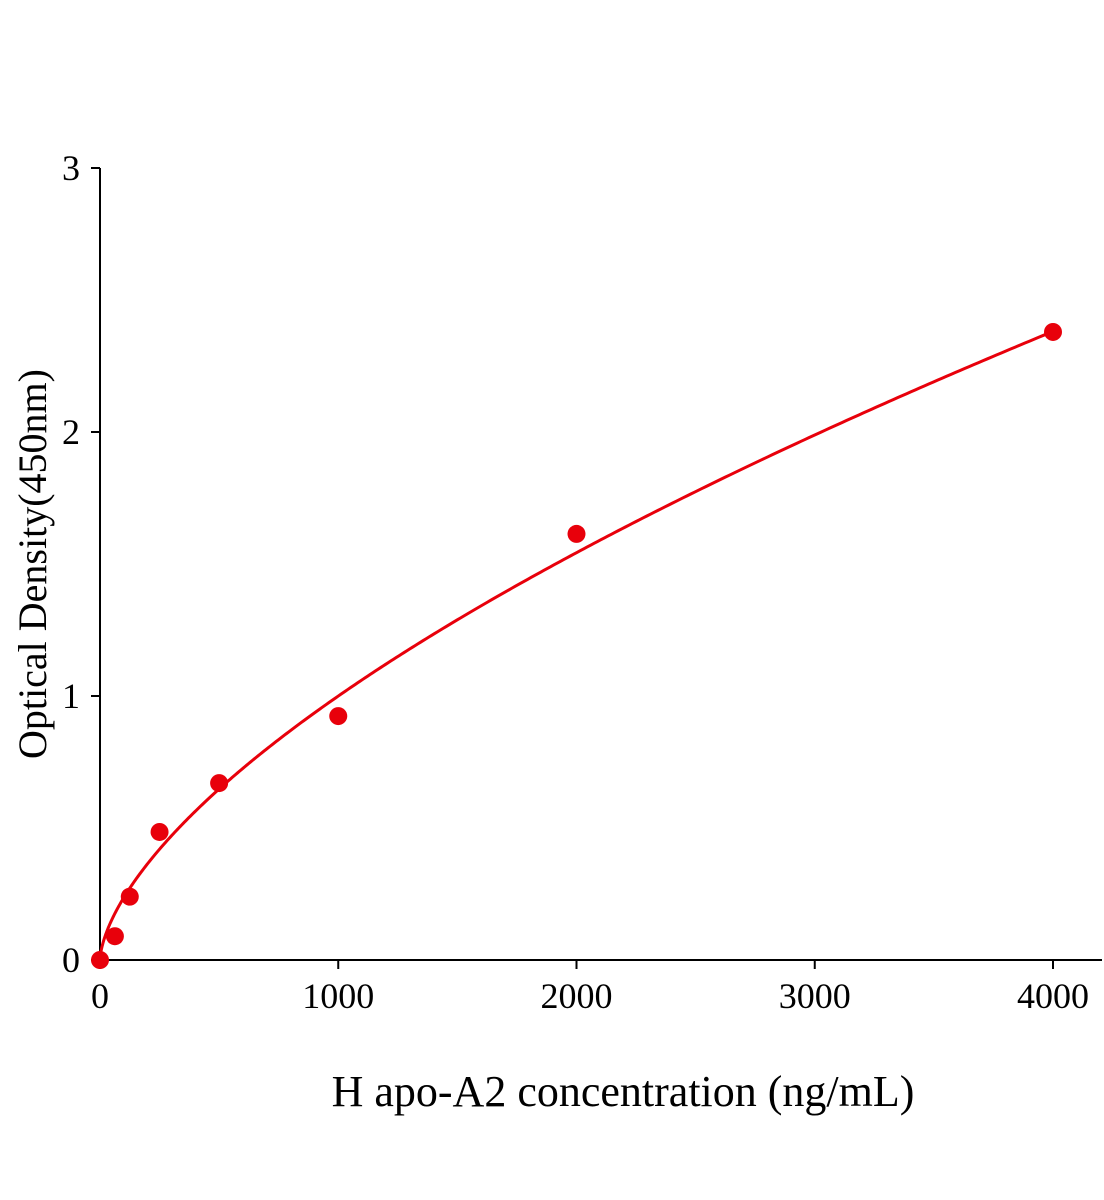 Image resolution: width=1104 pixels, height=1200 pixels. I want to click on y-axis-label: Optical Density(450nm), so click(32, 564).